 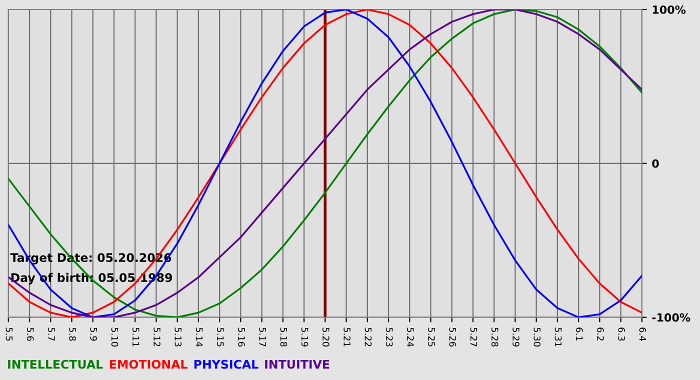 I want to click on x-tick-label: 5.22, so click(x=368, y=337).